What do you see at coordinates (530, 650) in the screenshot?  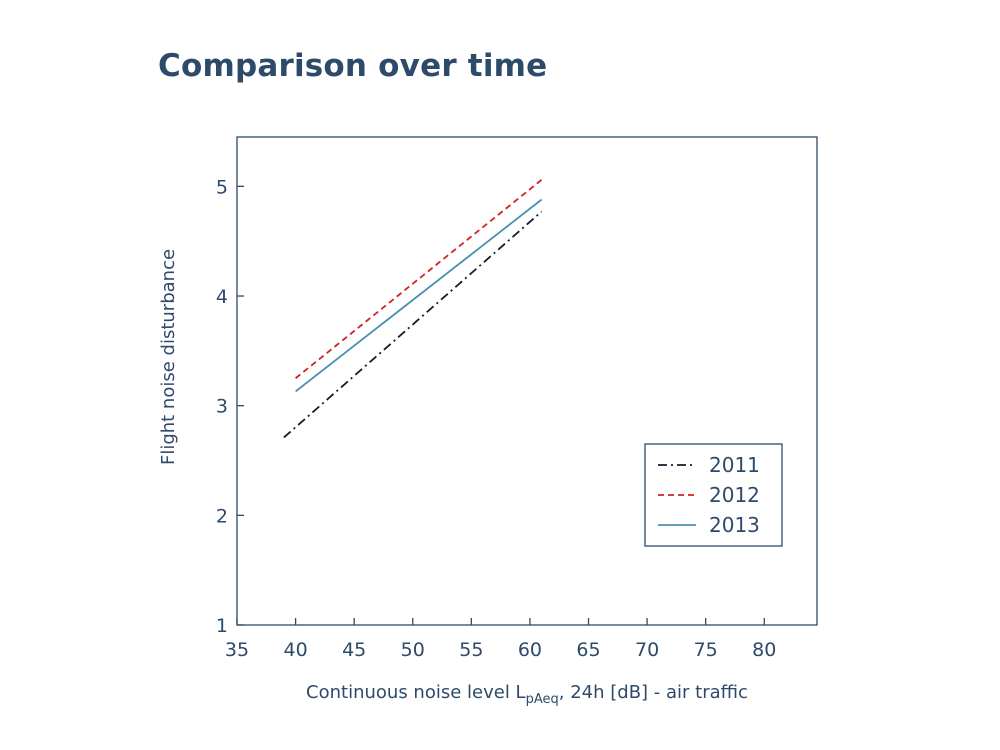 I see `x-tick-label: 60` at bounding box center [530, 650].